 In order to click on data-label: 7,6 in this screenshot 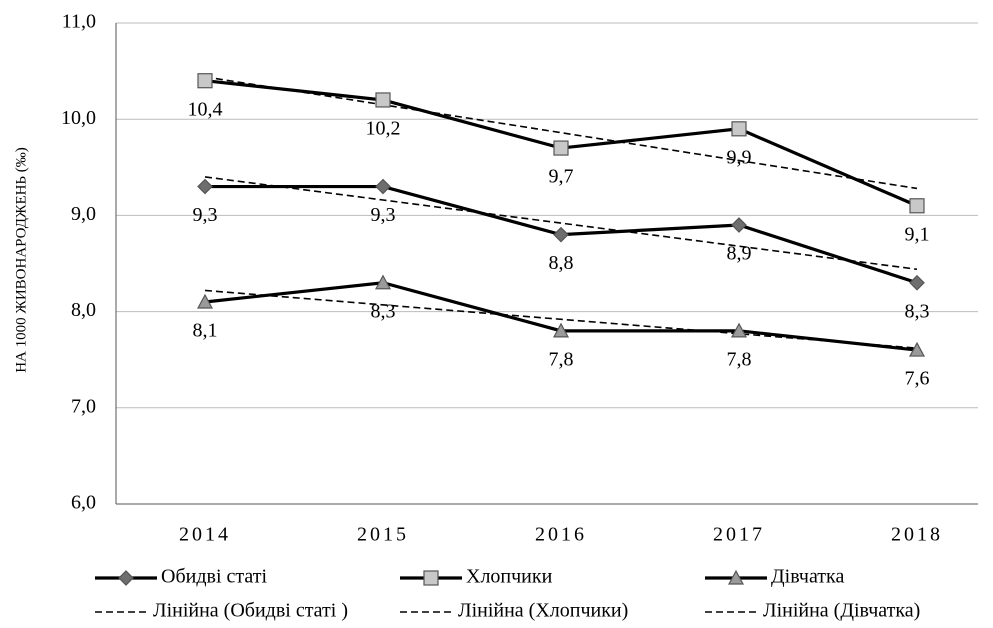, I will do `click(917, 379)`.